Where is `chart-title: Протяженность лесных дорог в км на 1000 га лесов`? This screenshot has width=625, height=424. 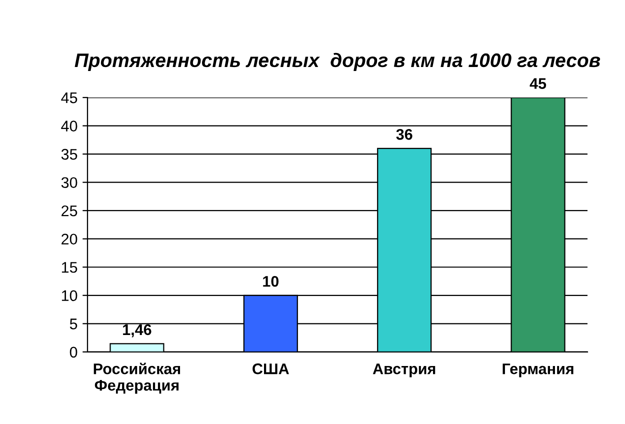
chart-title: Протяженность лесных дорог в км на 1000 га лесов is located at coordinates (337, 61).